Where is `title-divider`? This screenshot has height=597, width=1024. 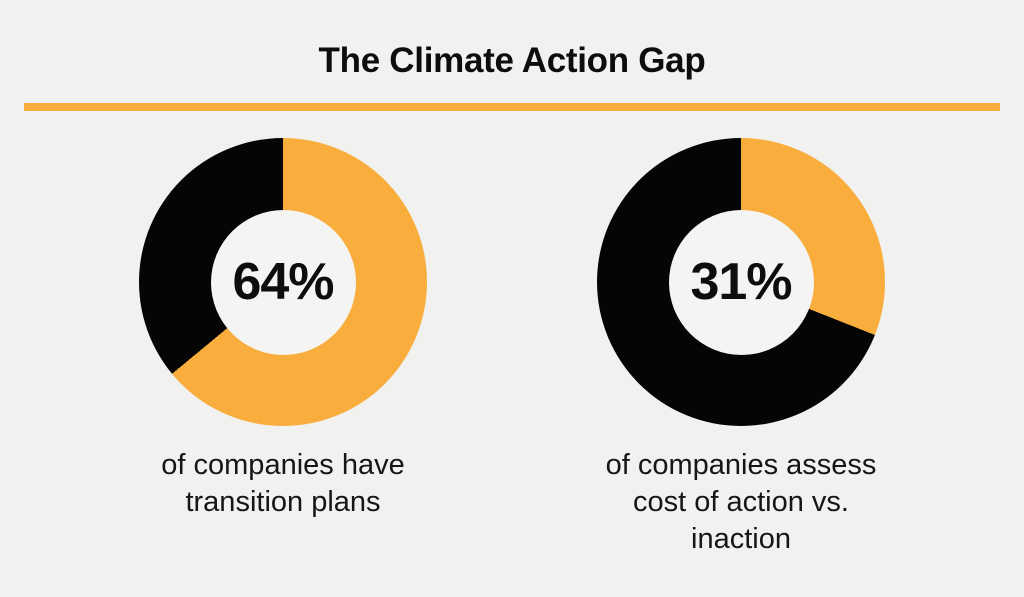 title-divider is located at coordinates (512, 107).